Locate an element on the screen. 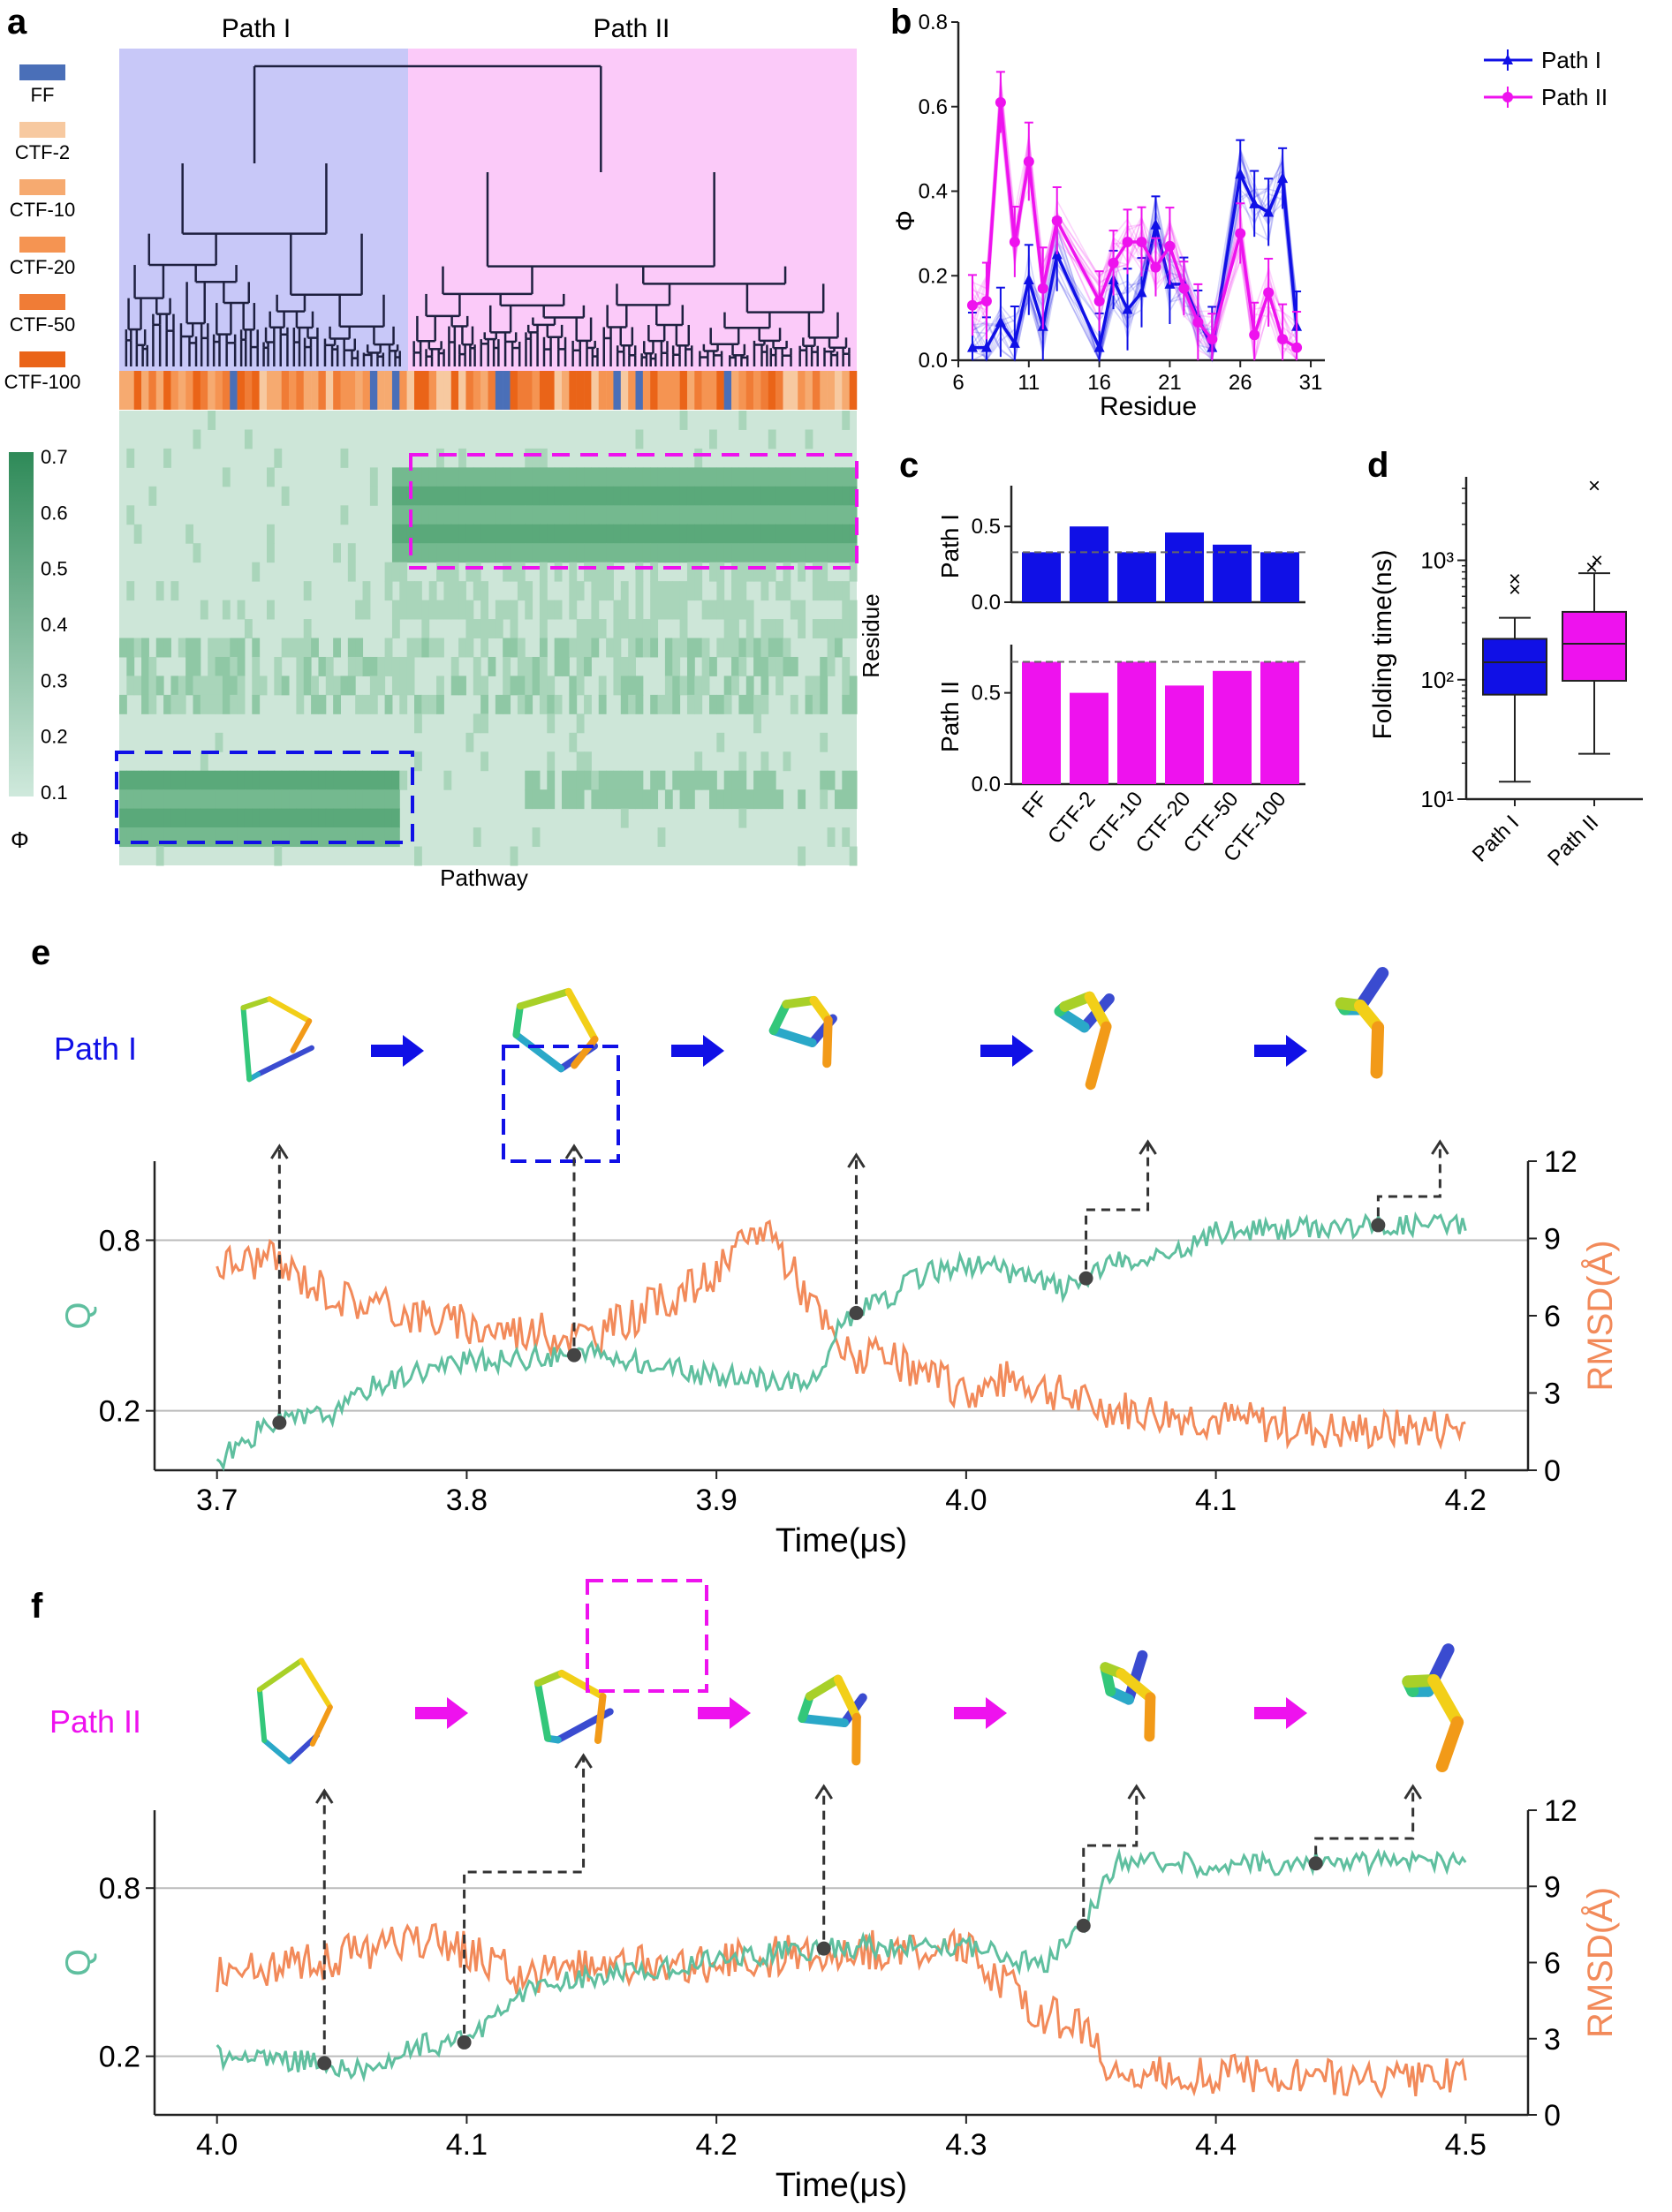 The width and height of the screenshot is (1672, 2212). c-xtick-label: FF is located at coordinates (1035, 805).